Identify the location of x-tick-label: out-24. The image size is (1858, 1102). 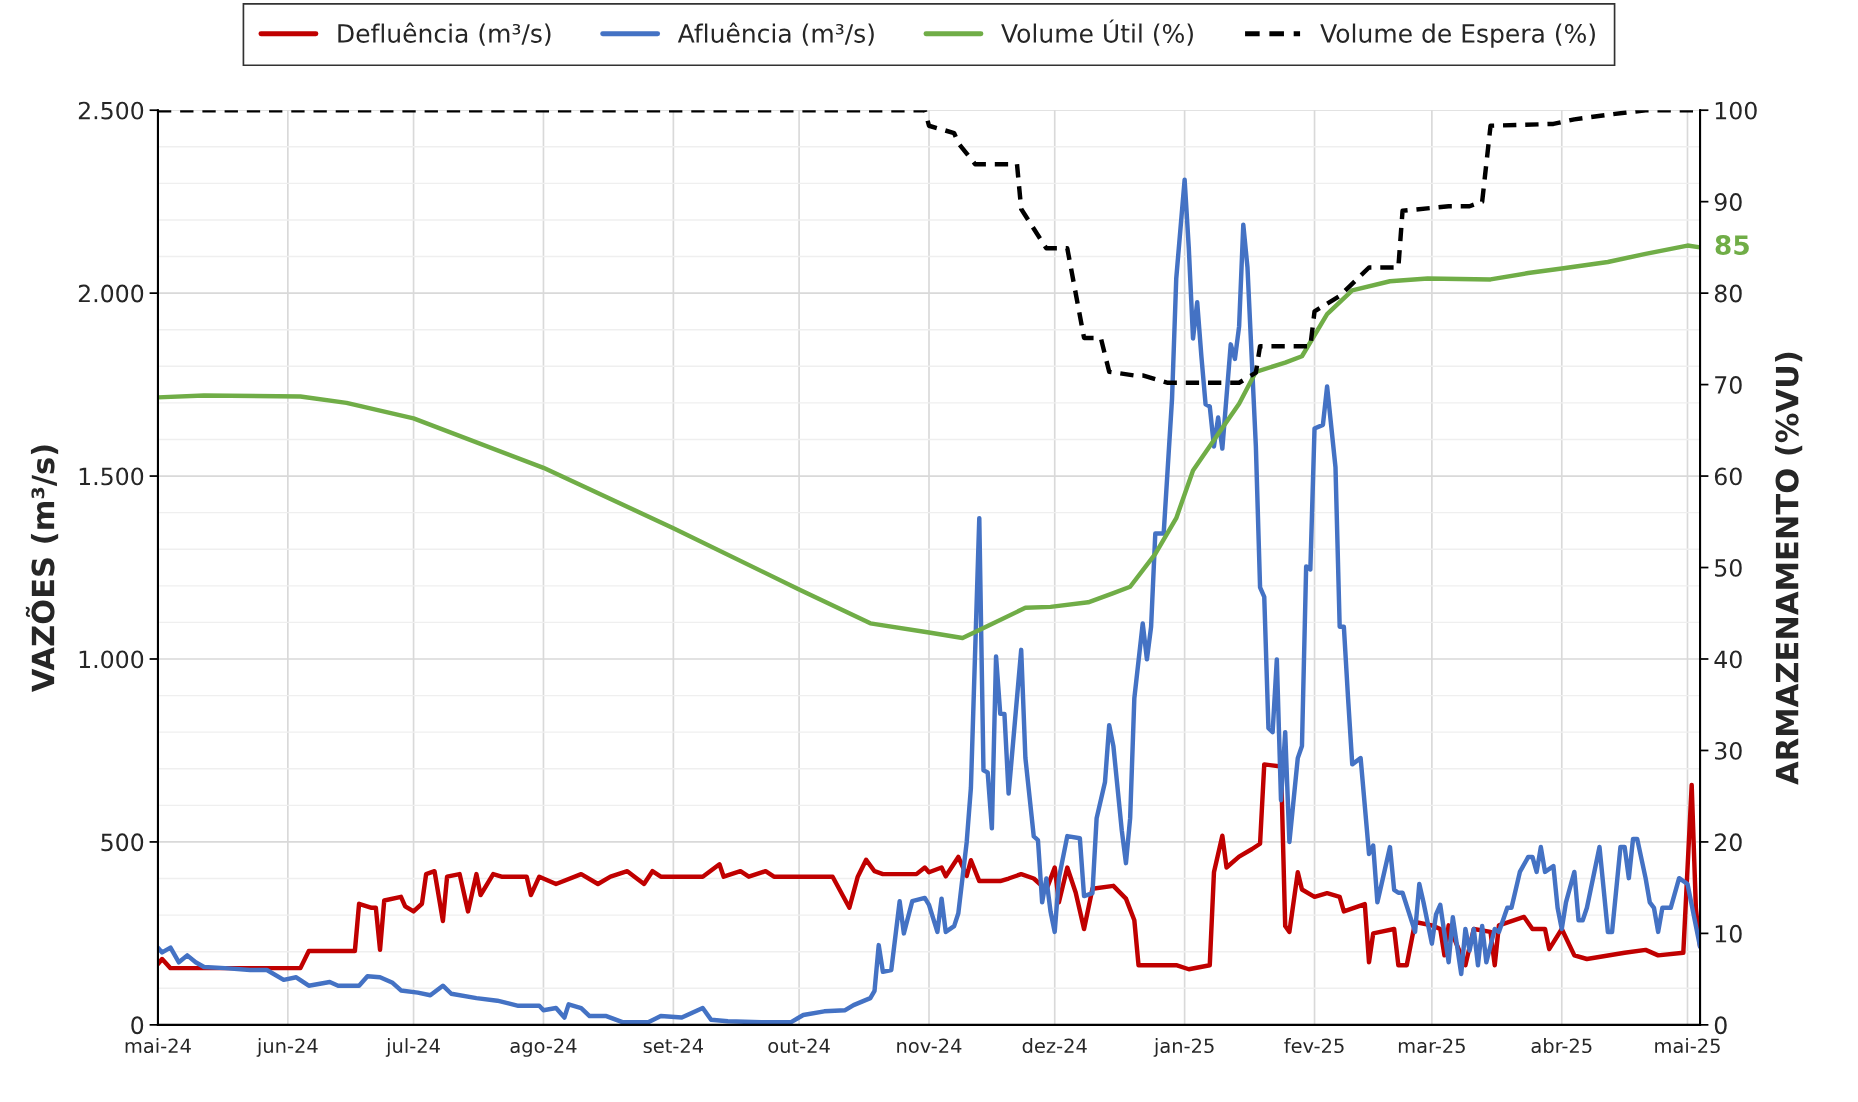
(799, 1046).